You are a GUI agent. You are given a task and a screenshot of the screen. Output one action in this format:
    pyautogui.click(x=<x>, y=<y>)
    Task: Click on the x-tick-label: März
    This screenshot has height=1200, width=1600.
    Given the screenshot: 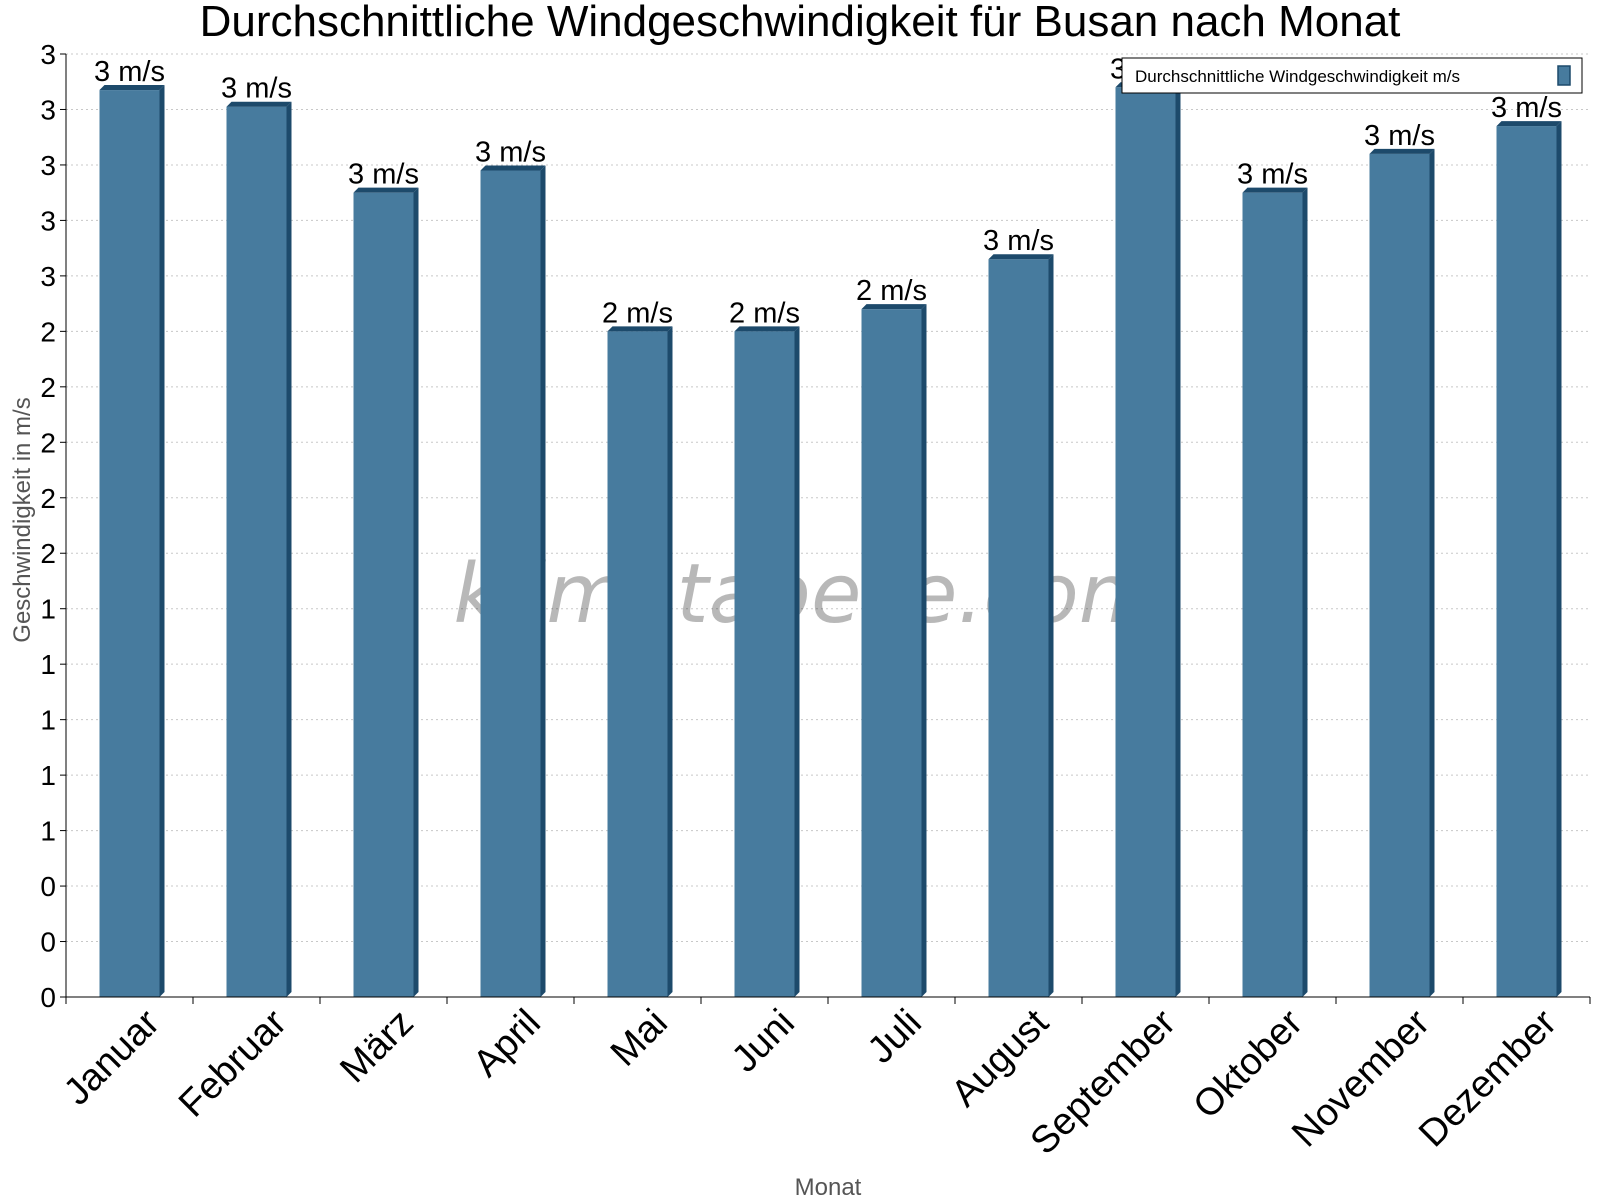 What is the action you would take?
    pyautogui.click(x=376, y=1046)
    